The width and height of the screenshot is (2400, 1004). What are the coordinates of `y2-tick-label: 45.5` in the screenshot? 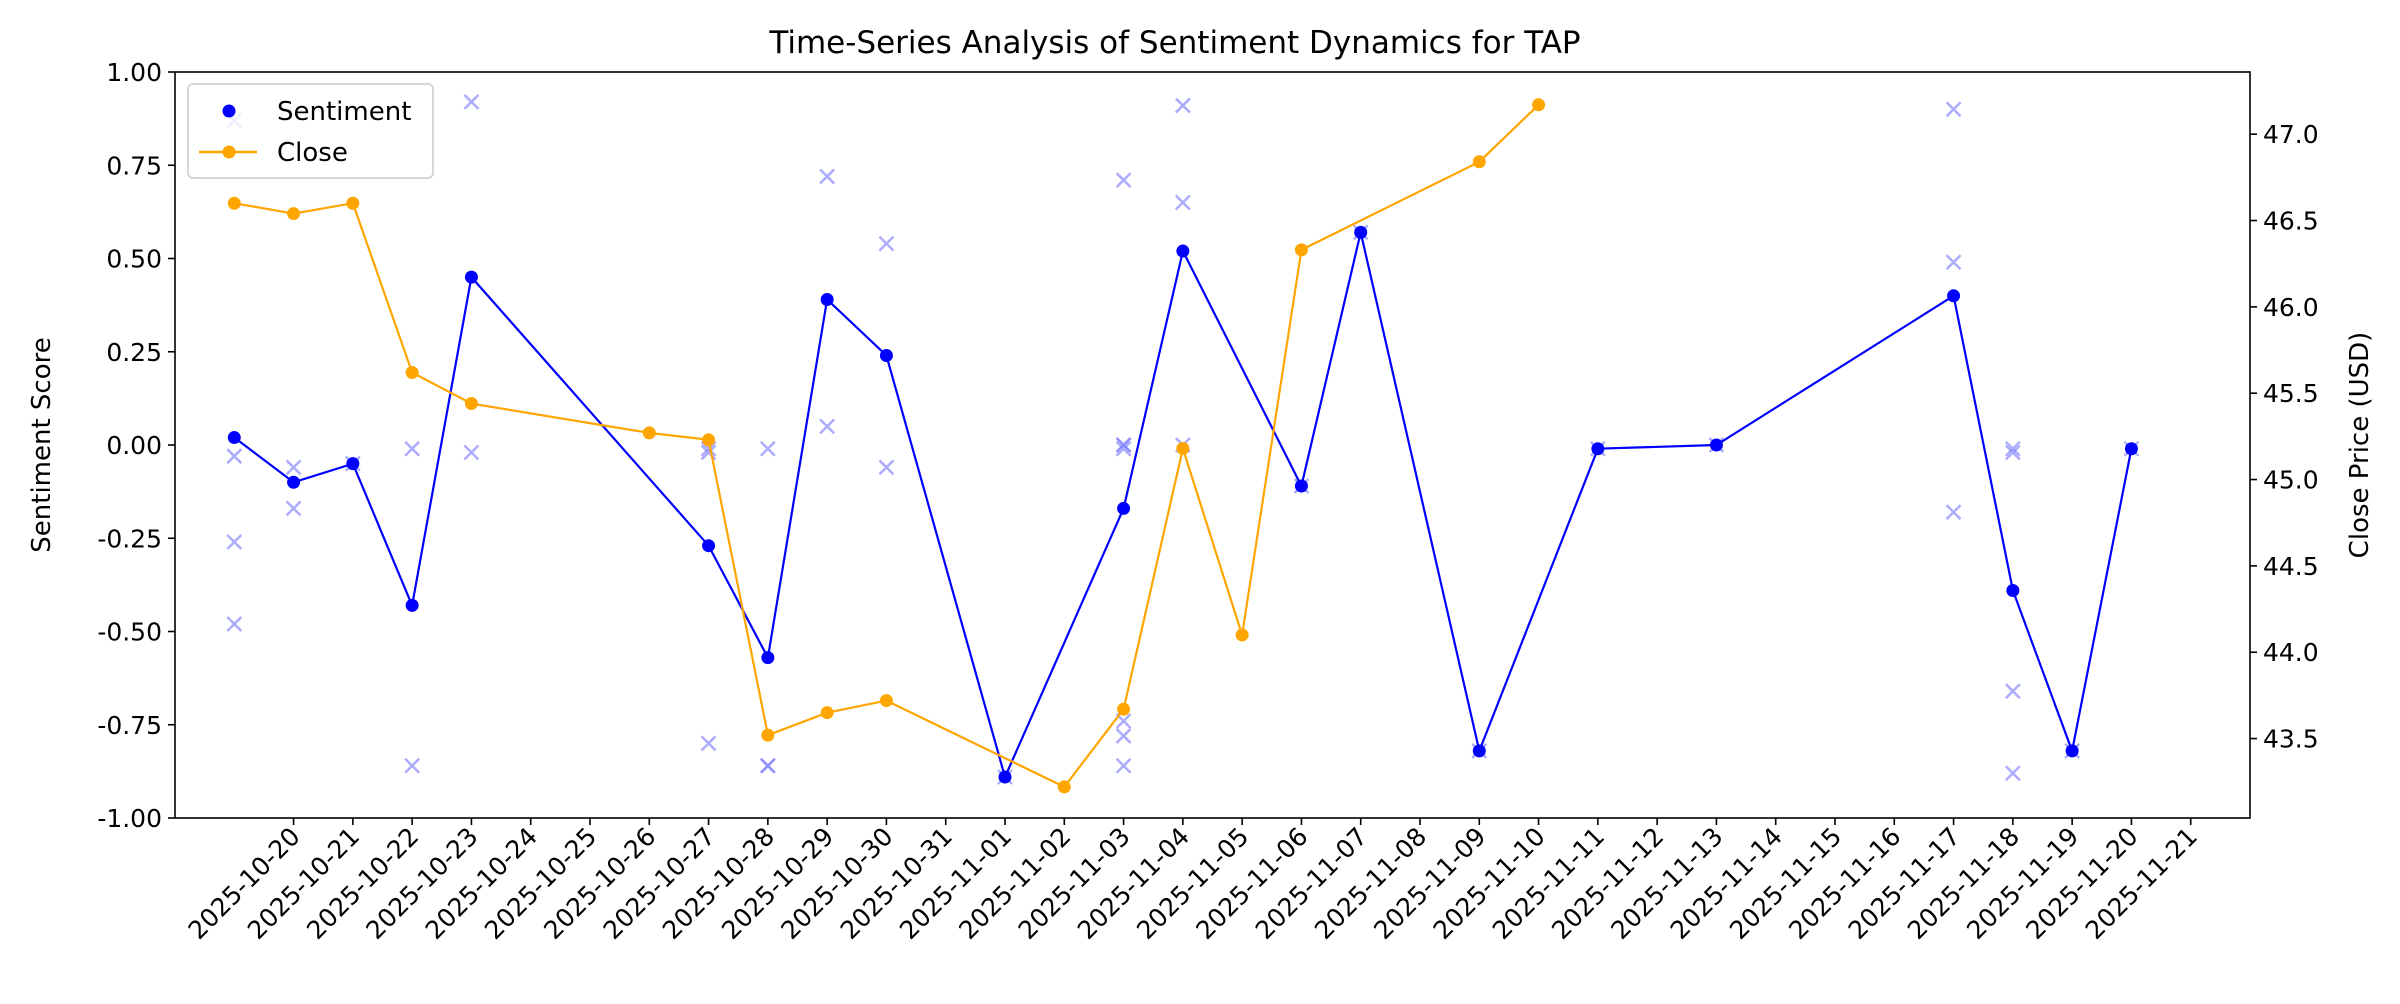 It's located at (2291, 393).